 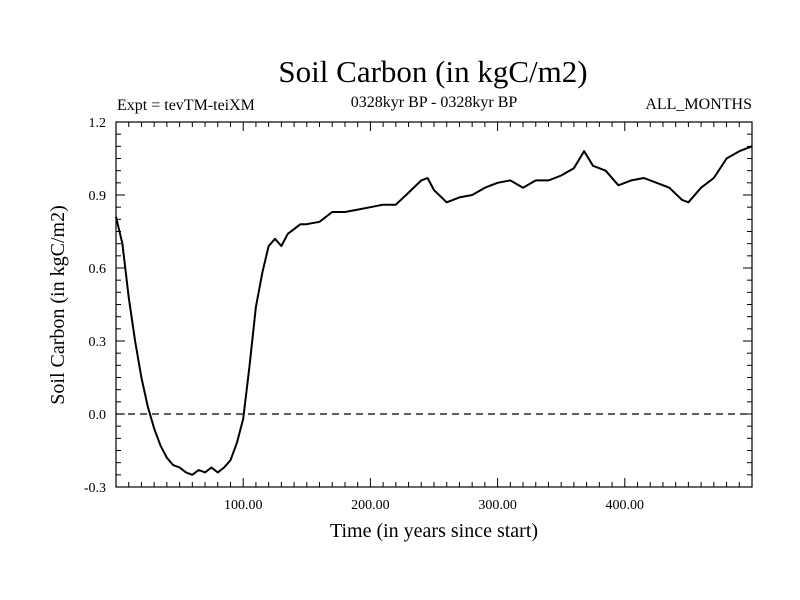 I want to click on y-tick-label: 0.3, so click(x=98, y=342).